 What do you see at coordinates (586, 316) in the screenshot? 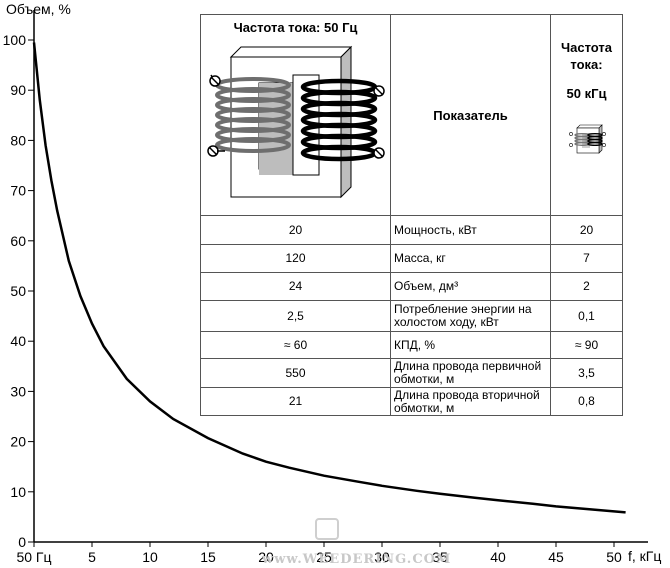
I see `value-50khz: 0,1` at bounding box center [586, 316].